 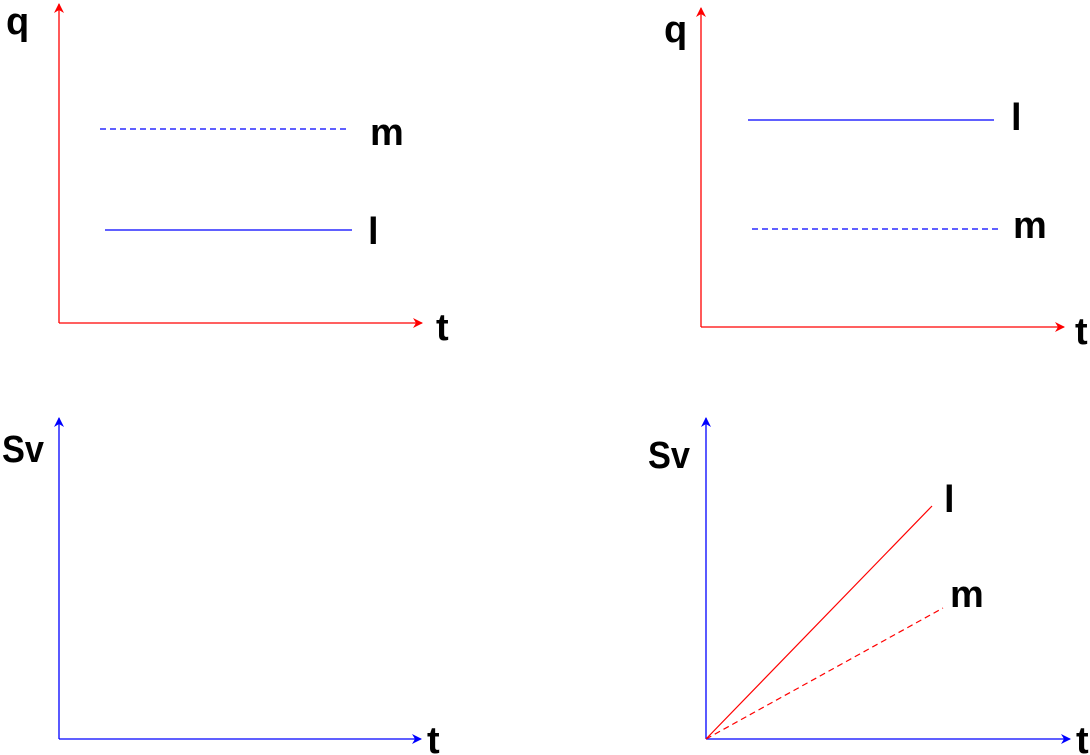 I want to click on line-m-dashed, so click(x=824, y=673).